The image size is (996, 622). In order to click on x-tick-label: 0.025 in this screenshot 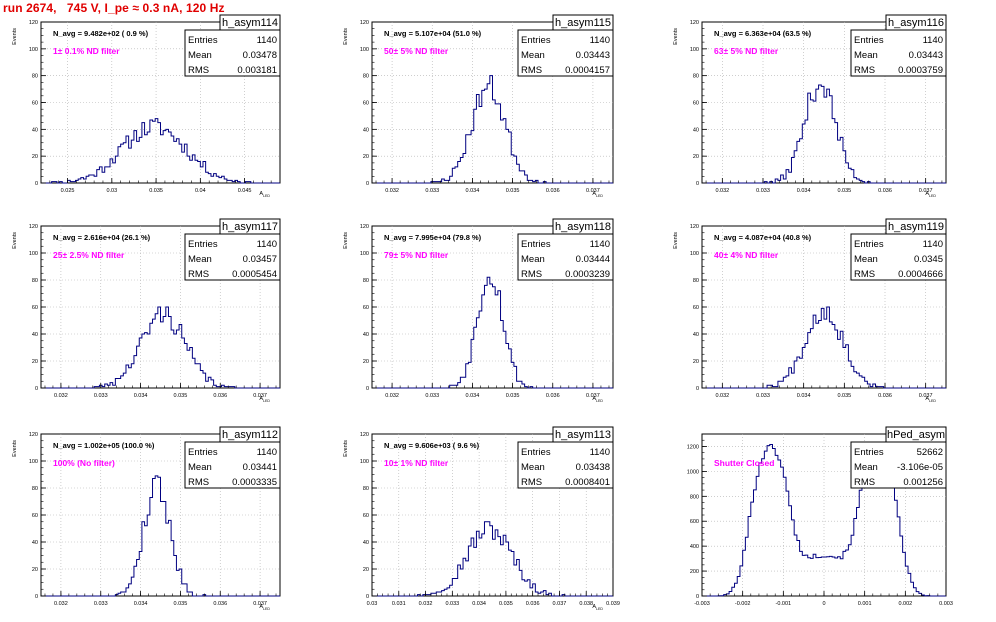, I will do `click(68, 191)`.